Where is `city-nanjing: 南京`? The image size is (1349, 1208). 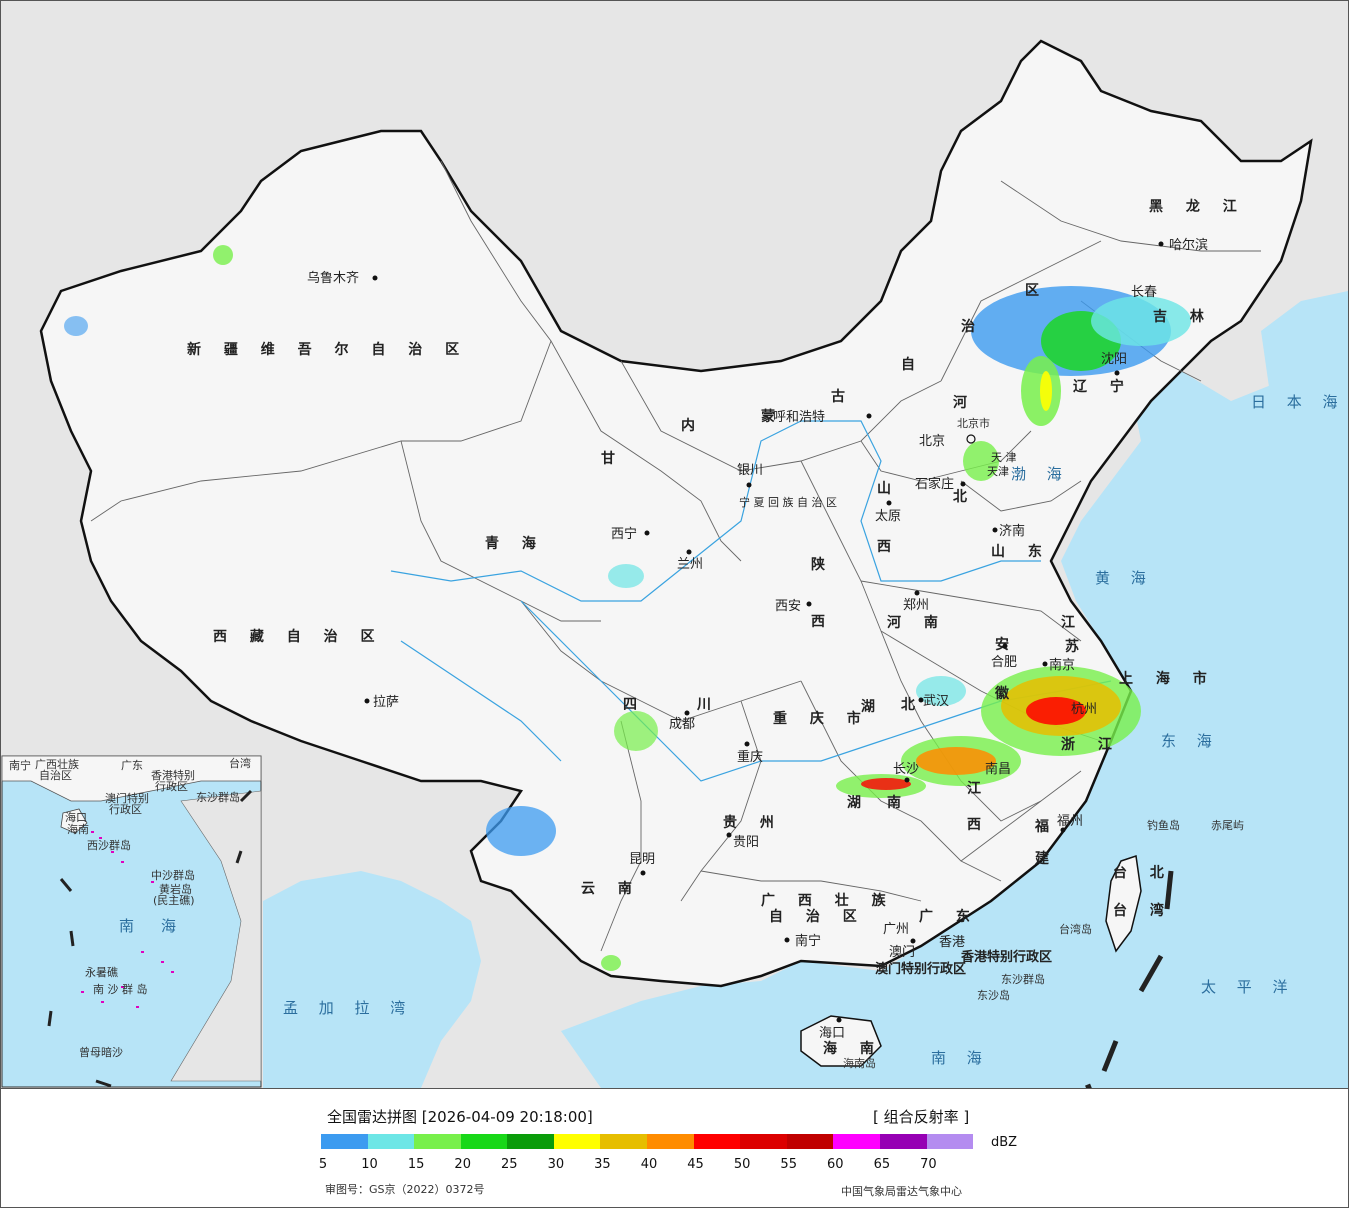
city-nanjing: 南京 is located at coordinates (1062, 665).